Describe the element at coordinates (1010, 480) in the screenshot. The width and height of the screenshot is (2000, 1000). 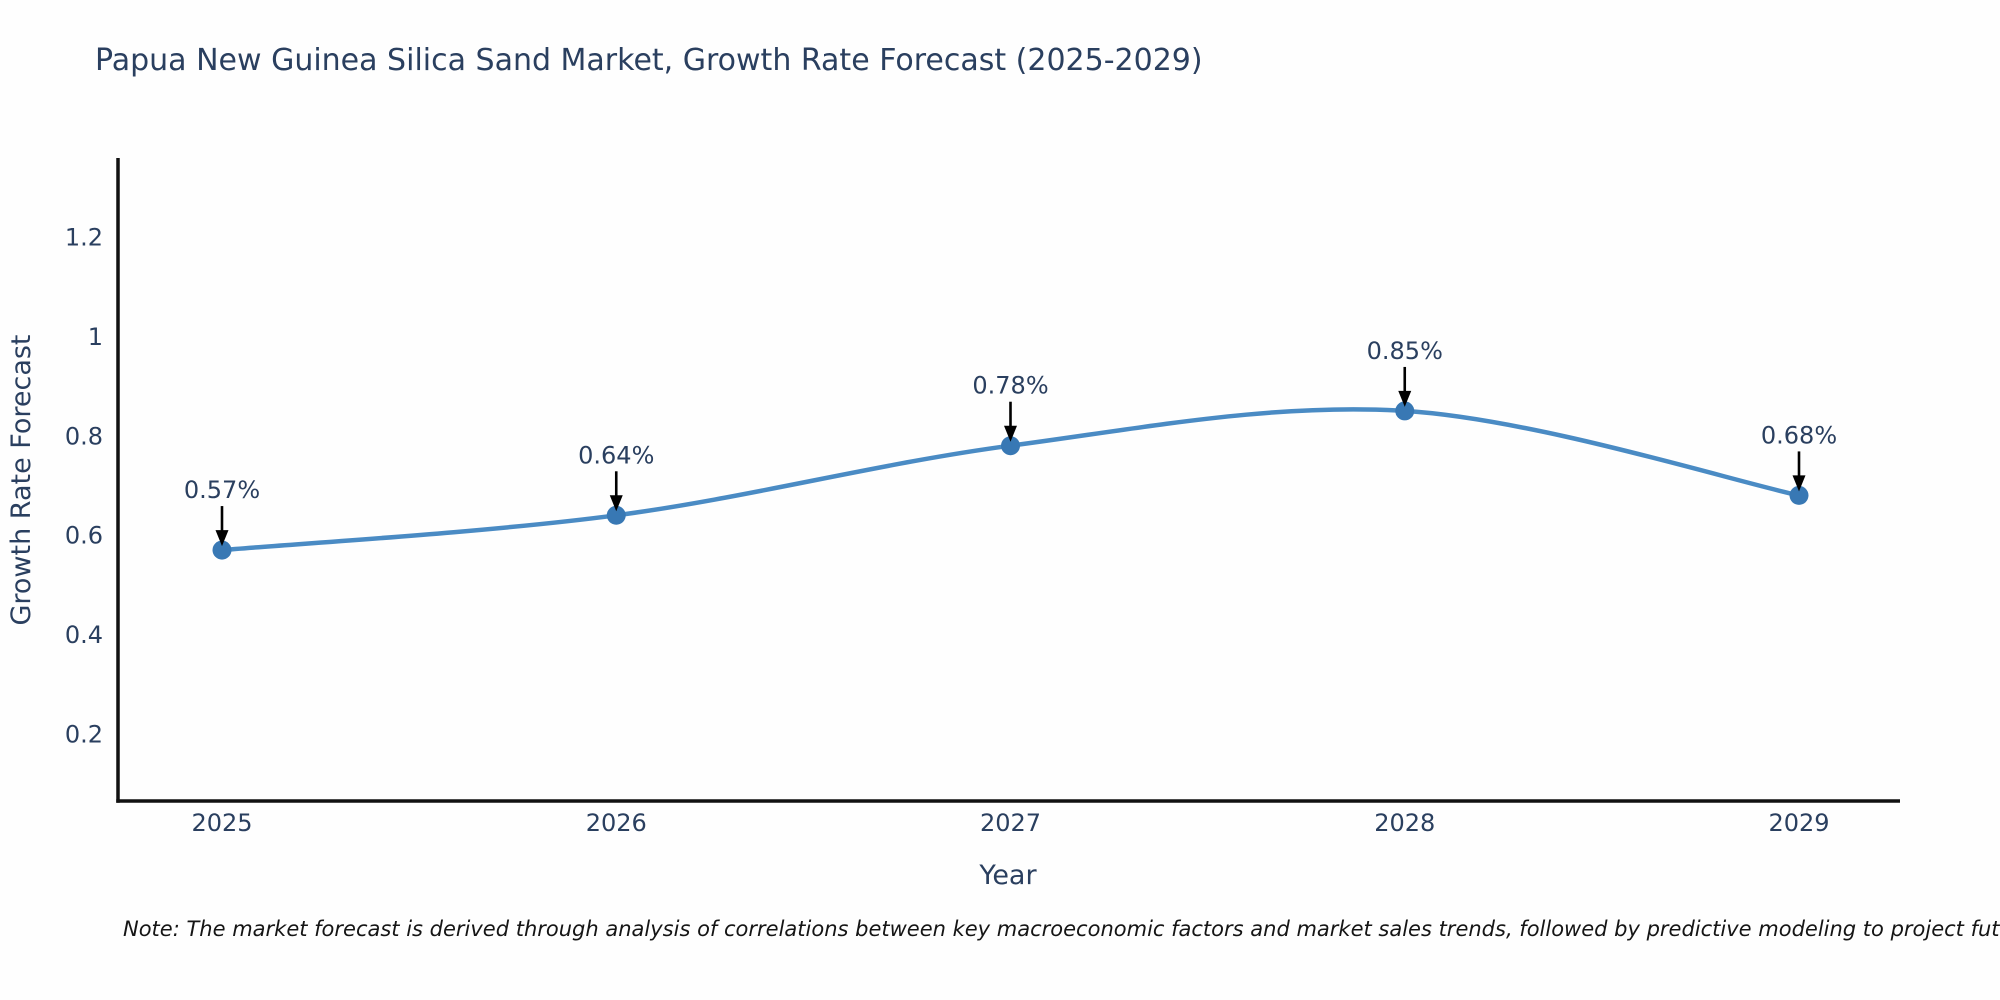
I see `data-point-markers` at that location.